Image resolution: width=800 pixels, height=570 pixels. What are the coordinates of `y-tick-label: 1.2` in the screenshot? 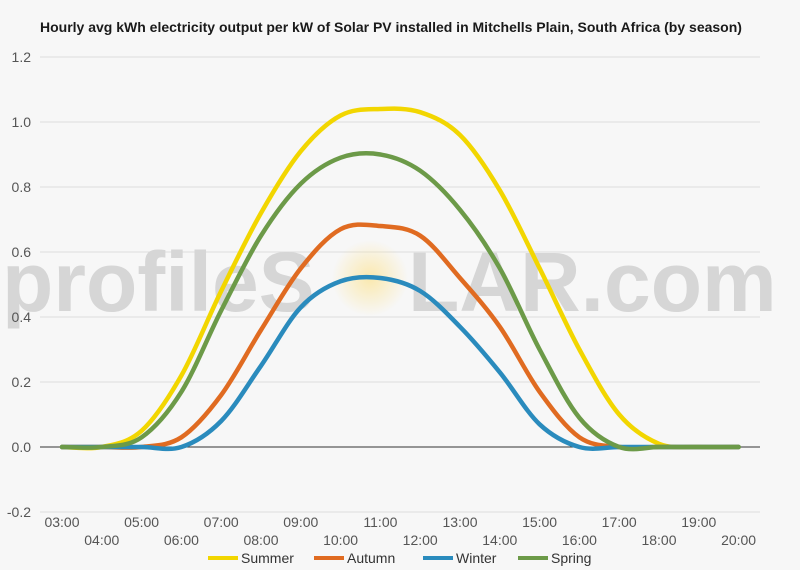 It's located at (22, 57).